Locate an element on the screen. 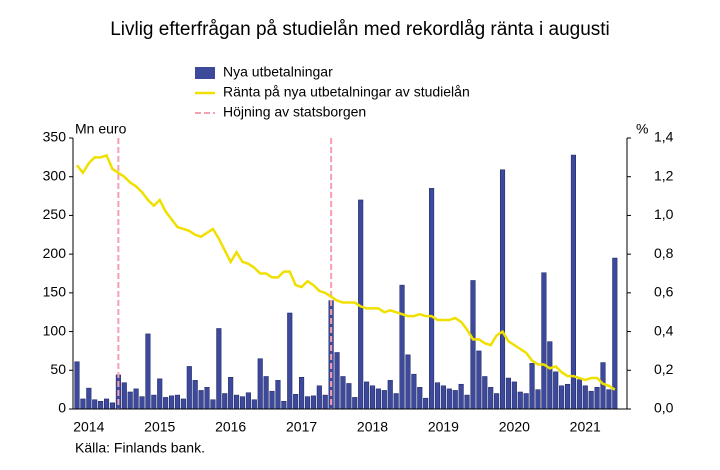  y-tick-label: 300 is located at coordinates (55, 175).